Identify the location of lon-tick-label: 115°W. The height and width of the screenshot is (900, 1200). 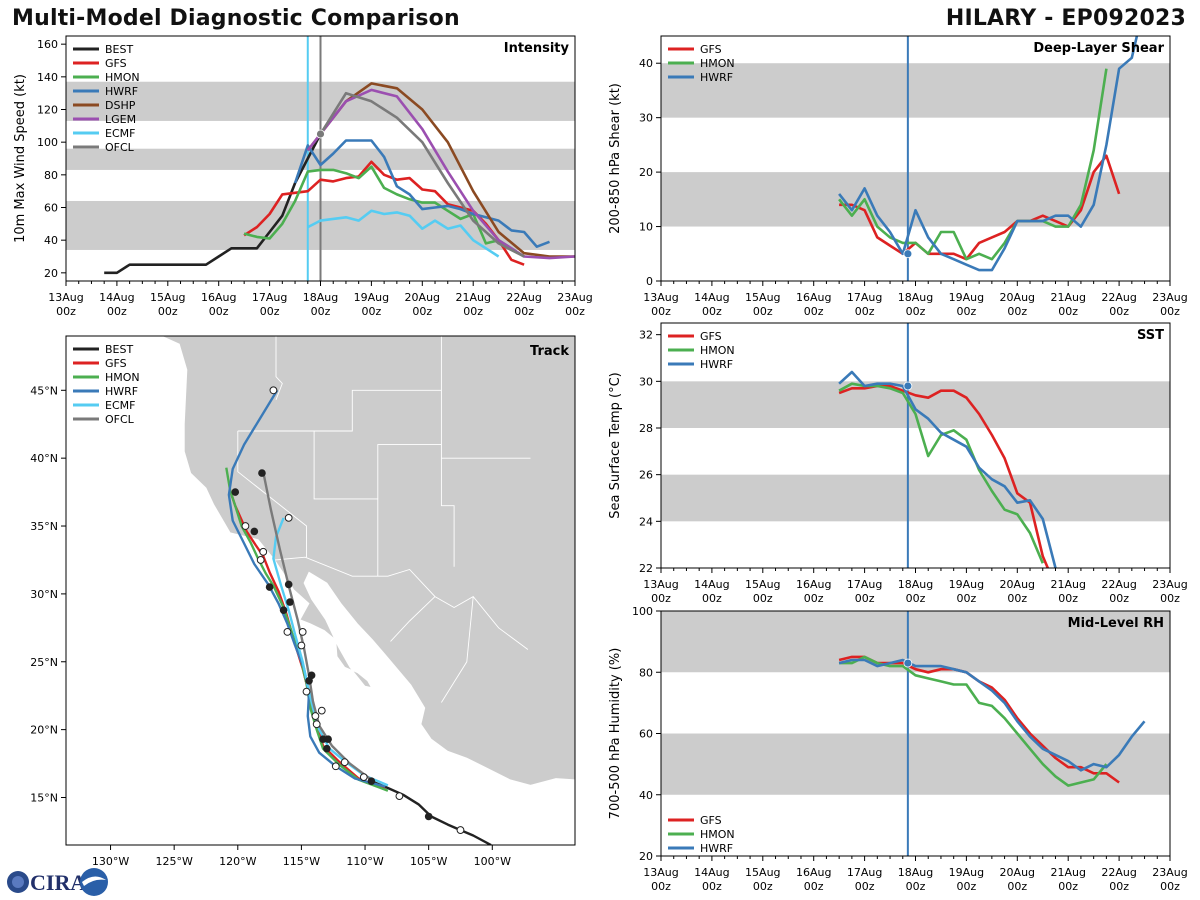
(301, 861).